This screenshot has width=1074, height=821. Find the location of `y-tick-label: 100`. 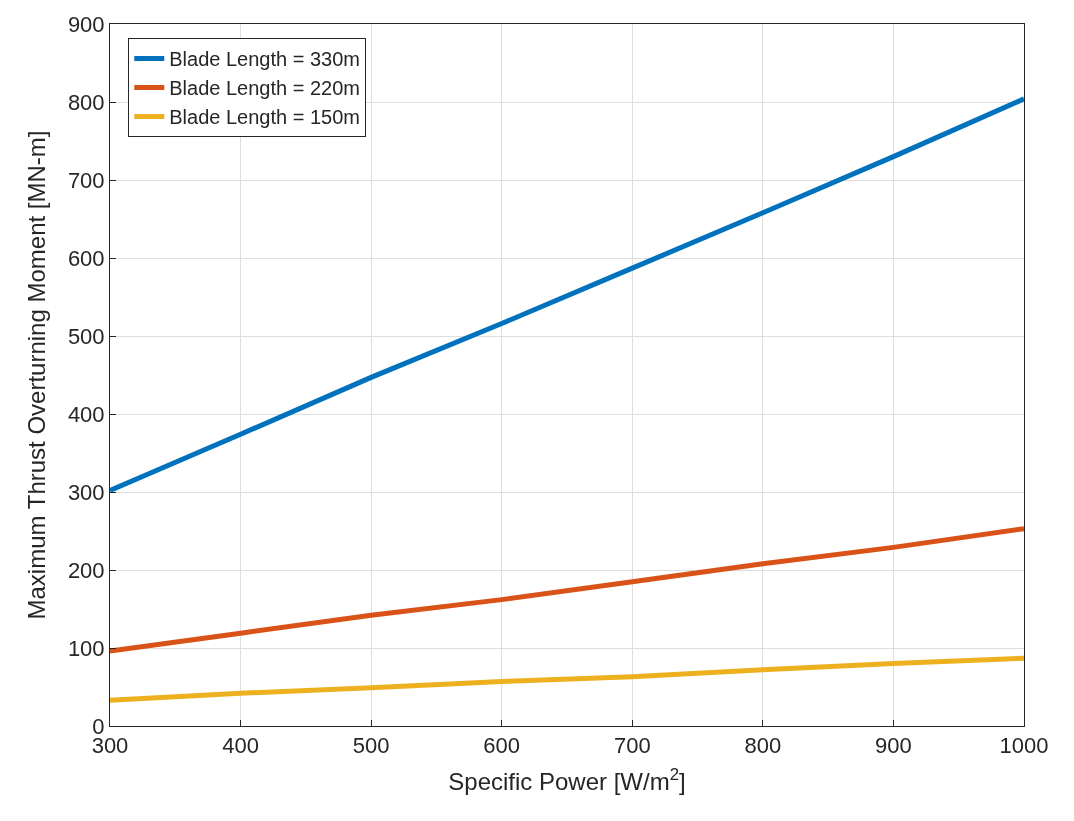

y-tick-label: 100 is located at coordinates (86, 648).